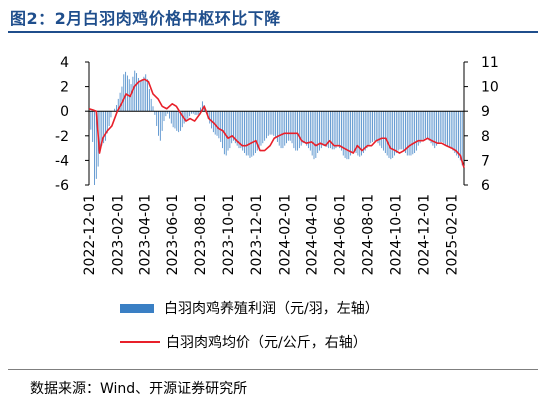 The width and height of the screenshot is (546, 405). Describe the element at coordinates (62, 137) in the screenshot. I see `left-tick-label: -2` at that location.